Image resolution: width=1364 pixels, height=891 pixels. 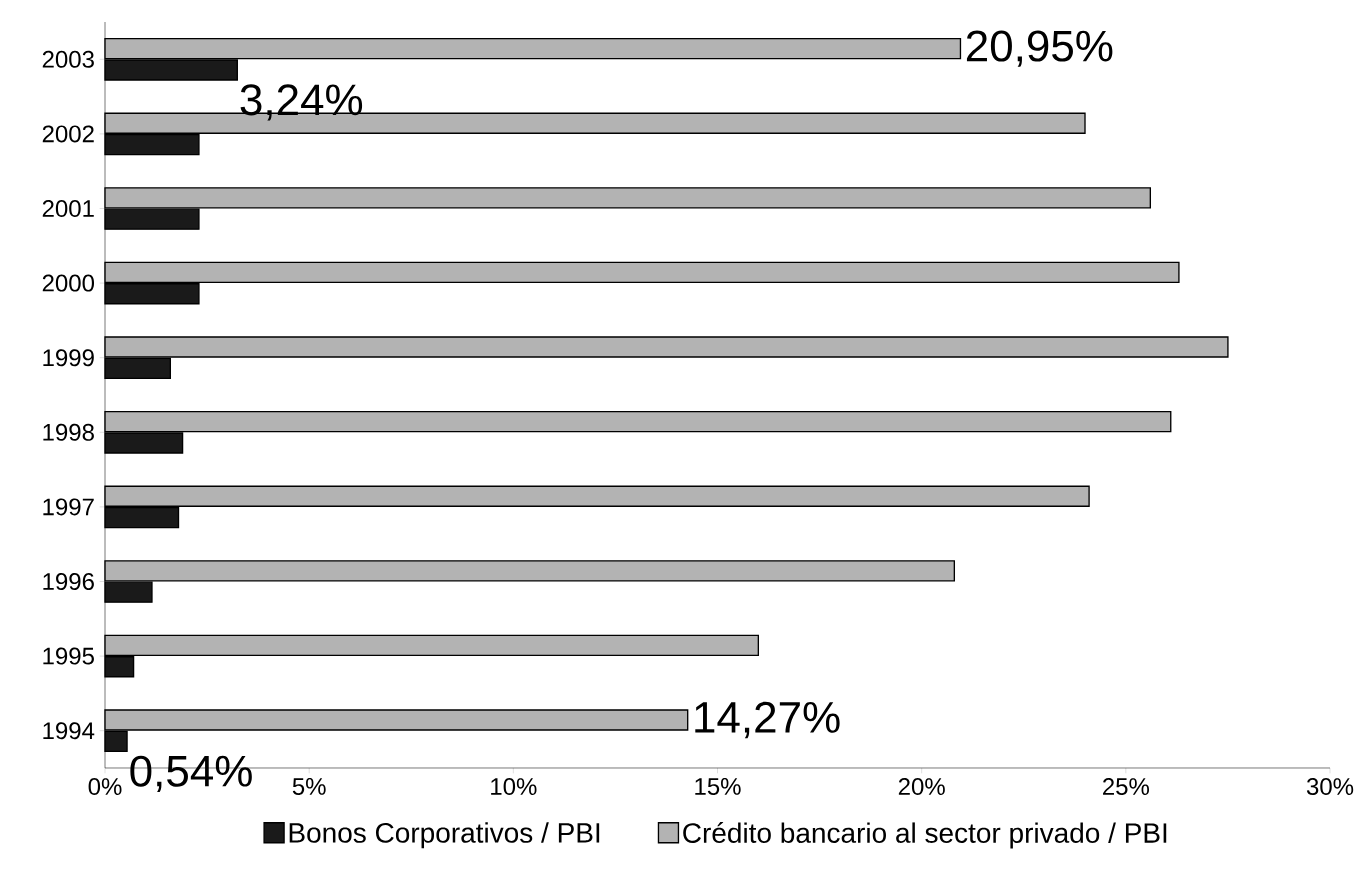 I want to click on x-tick-label: 5%, so click(x=309, y=786).